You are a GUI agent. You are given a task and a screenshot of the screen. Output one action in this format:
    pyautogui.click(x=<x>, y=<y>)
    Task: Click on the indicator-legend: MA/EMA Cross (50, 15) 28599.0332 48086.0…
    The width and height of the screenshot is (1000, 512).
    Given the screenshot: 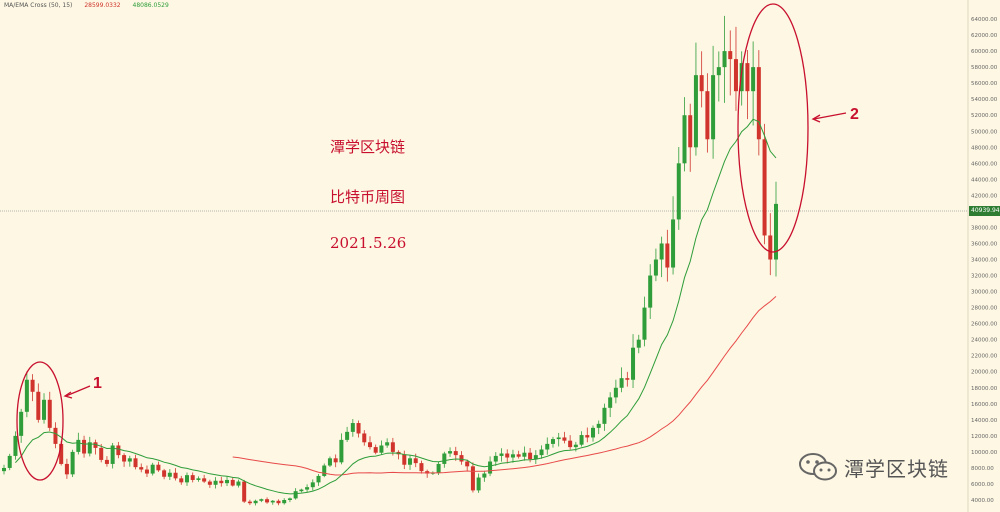 What is the action you would take?
    pyautogui.click(x=91, y=5)
    